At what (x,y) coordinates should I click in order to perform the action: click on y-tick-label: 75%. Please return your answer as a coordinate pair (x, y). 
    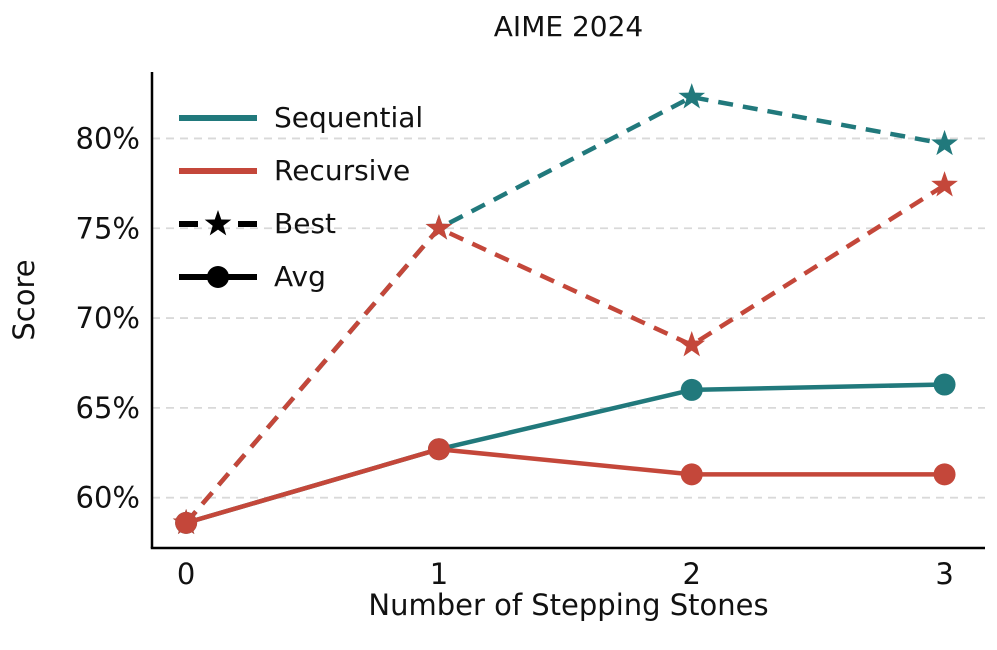
    Looking at the image, I should click on (108, 228).